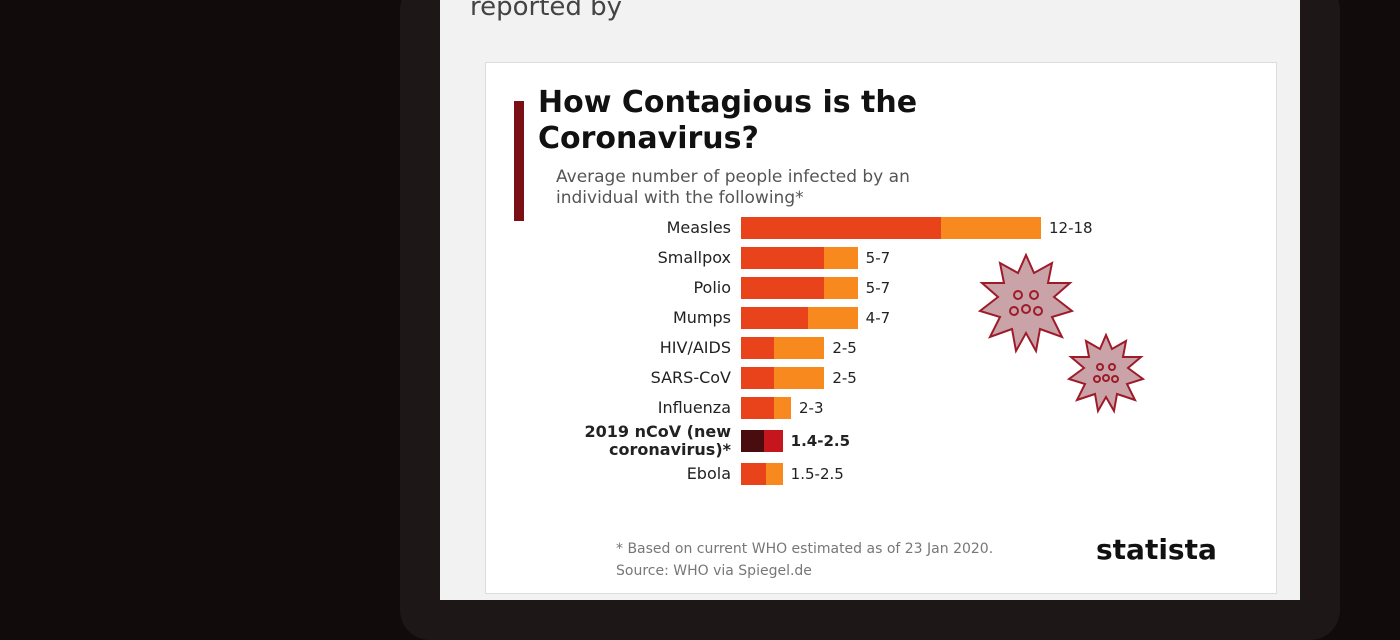 The width and height of the screenshot is (1400, 640). I want to click on bar-row: 2019 nCoV (new coronavirus)* 1.4-2.5, so click(881, 441).